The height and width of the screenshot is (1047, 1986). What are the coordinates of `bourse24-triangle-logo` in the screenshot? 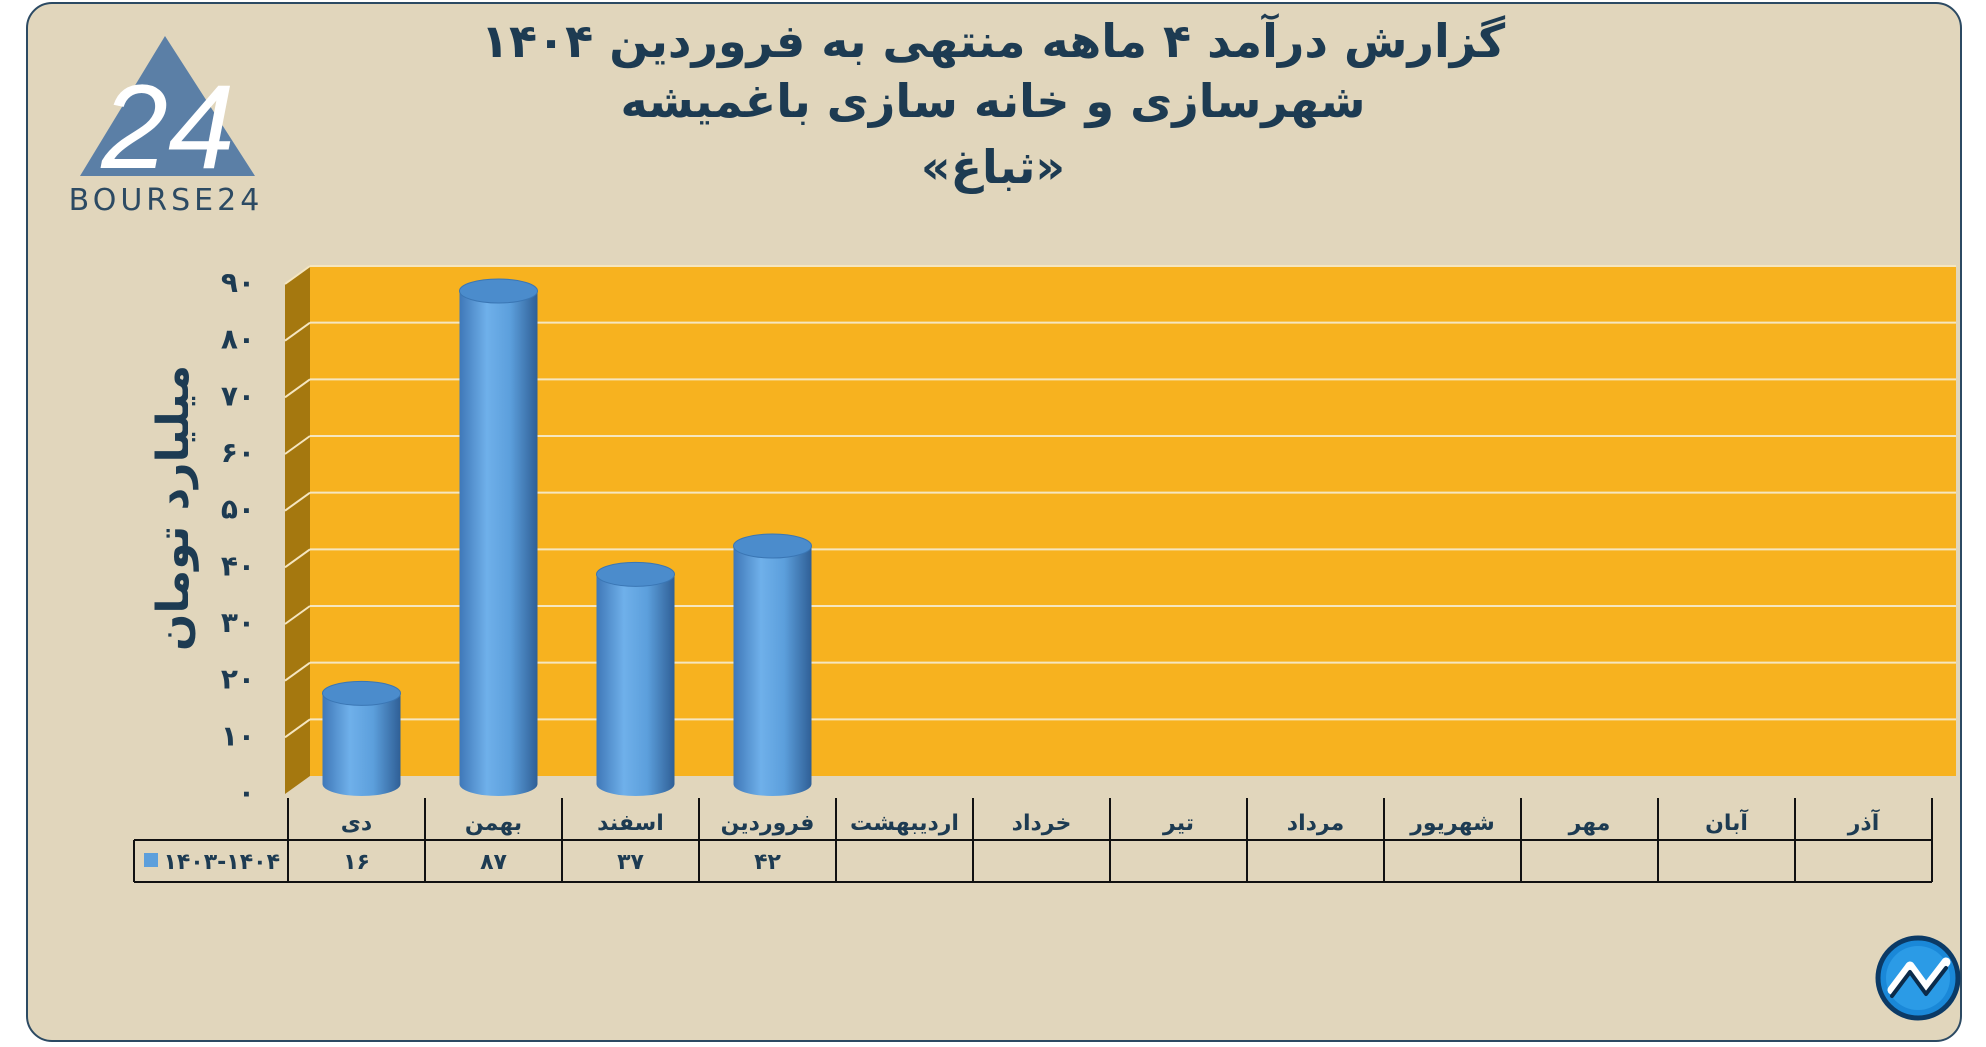 It's located at (167, 106).